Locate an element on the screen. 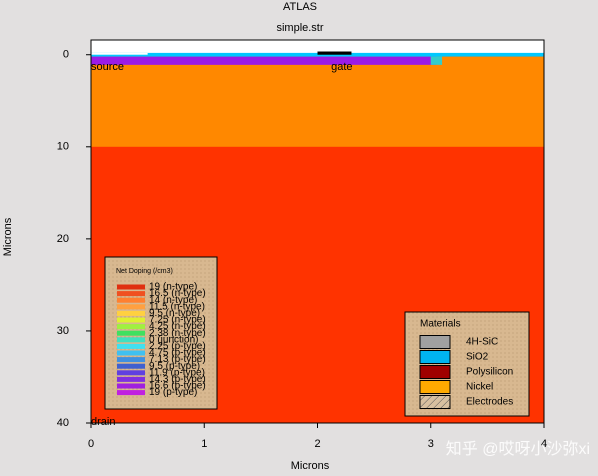  x-axis-label: Microns is located at coordinates (310, 466).